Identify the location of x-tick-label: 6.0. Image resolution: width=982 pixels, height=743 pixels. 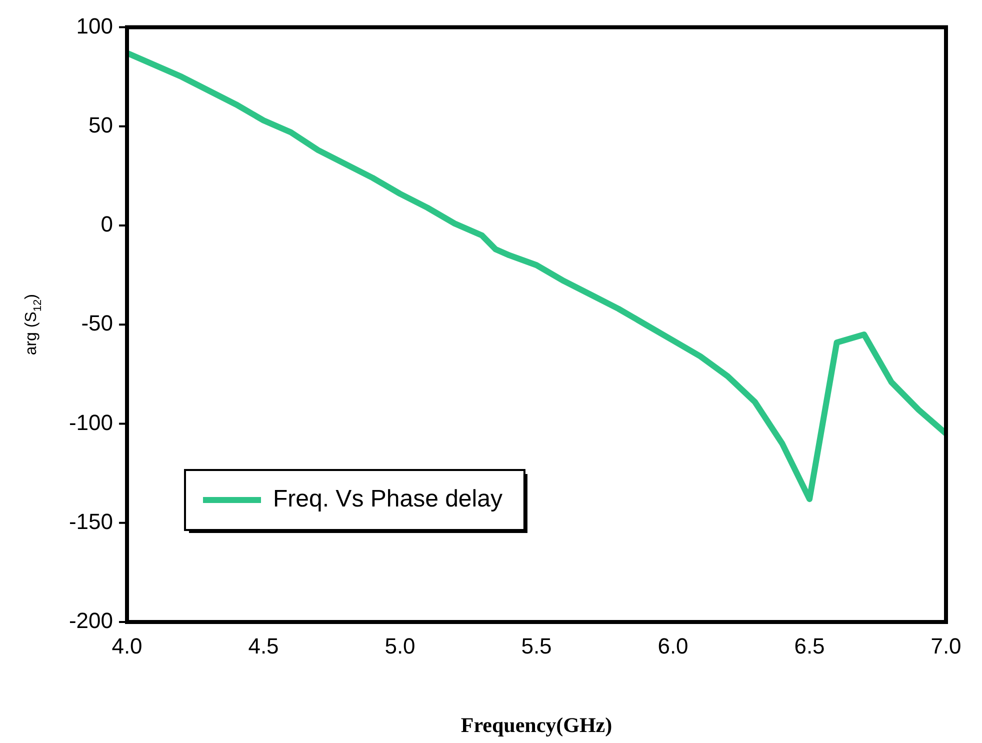
(673, 645).